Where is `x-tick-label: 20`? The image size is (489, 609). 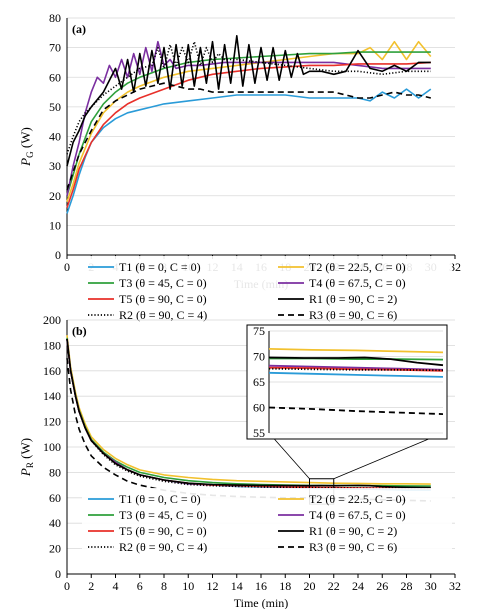
x-tick-label: 20 is located at coordinates (310, 586).